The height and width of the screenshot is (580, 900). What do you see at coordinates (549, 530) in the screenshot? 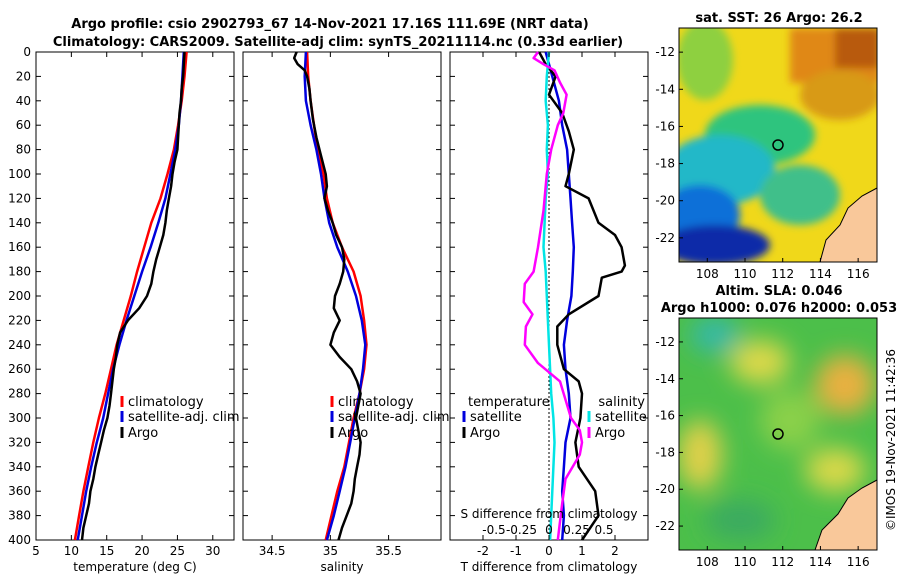
I see `x2-tick-label: 0` at bounding box center [549, 530].